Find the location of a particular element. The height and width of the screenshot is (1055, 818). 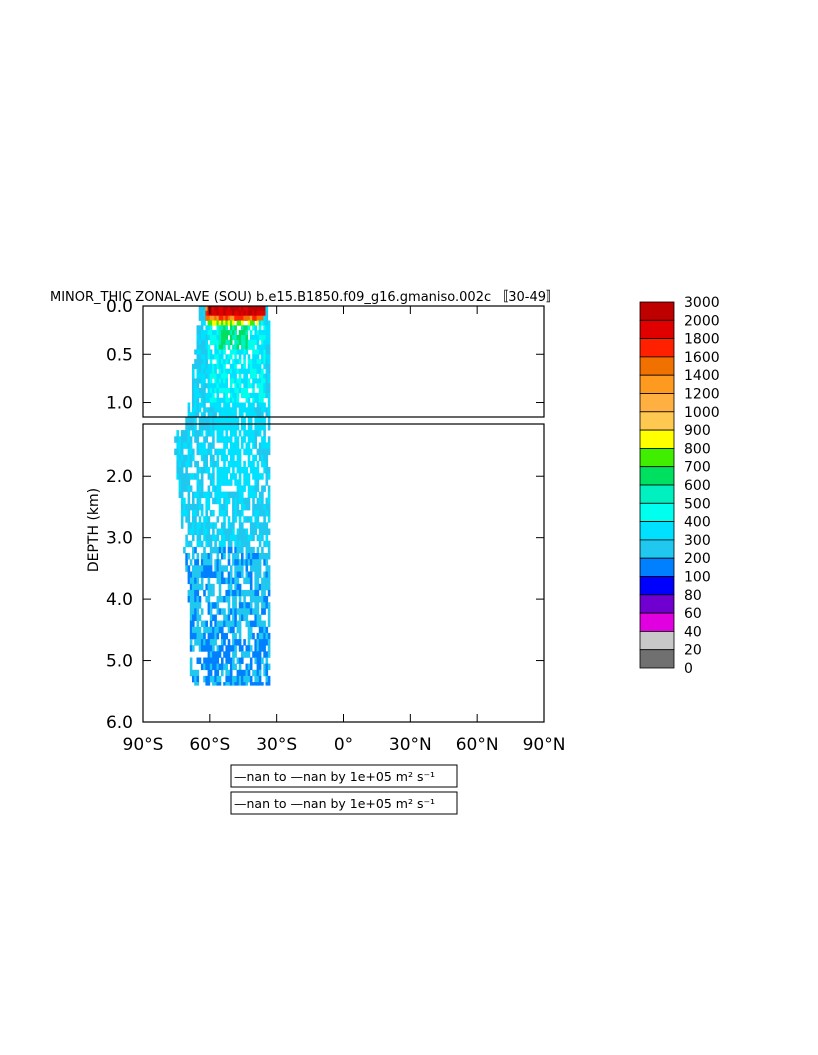

colorbar-swatch is located at coordinates (657, 567).